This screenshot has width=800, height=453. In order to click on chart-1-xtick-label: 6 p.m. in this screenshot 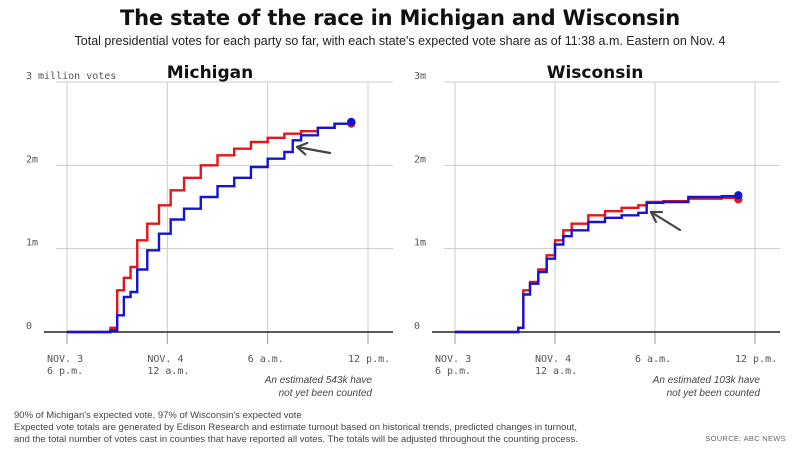, I will do `click(65, 371)`.